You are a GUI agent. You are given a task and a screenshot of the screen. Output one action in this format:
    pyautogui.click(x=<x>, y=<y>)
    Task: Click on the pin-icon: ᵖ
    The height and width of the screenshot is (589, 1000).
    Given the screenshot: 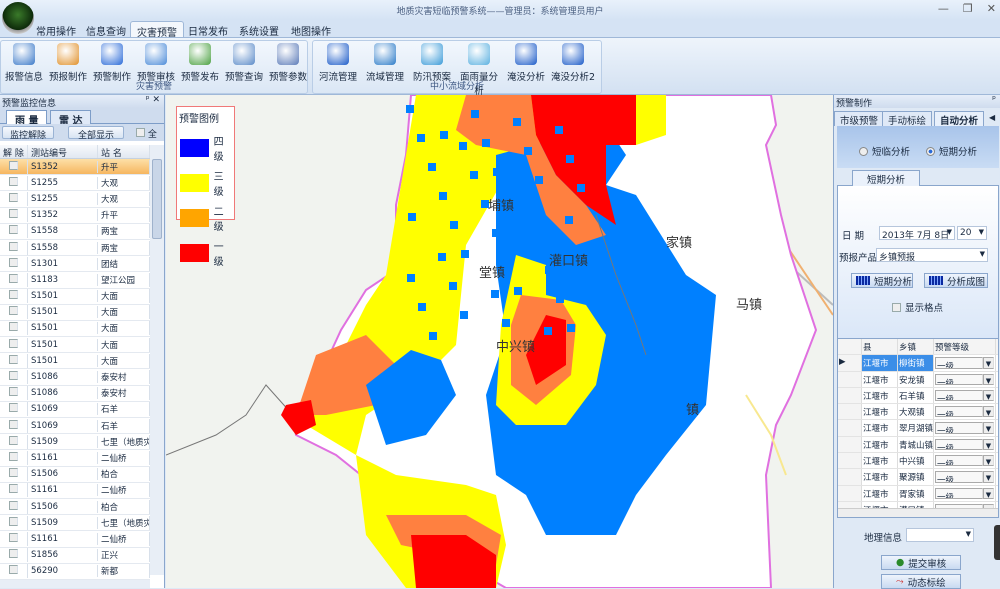 What is the action you would take?
    pyautogui.click(x=994, y=100)
    